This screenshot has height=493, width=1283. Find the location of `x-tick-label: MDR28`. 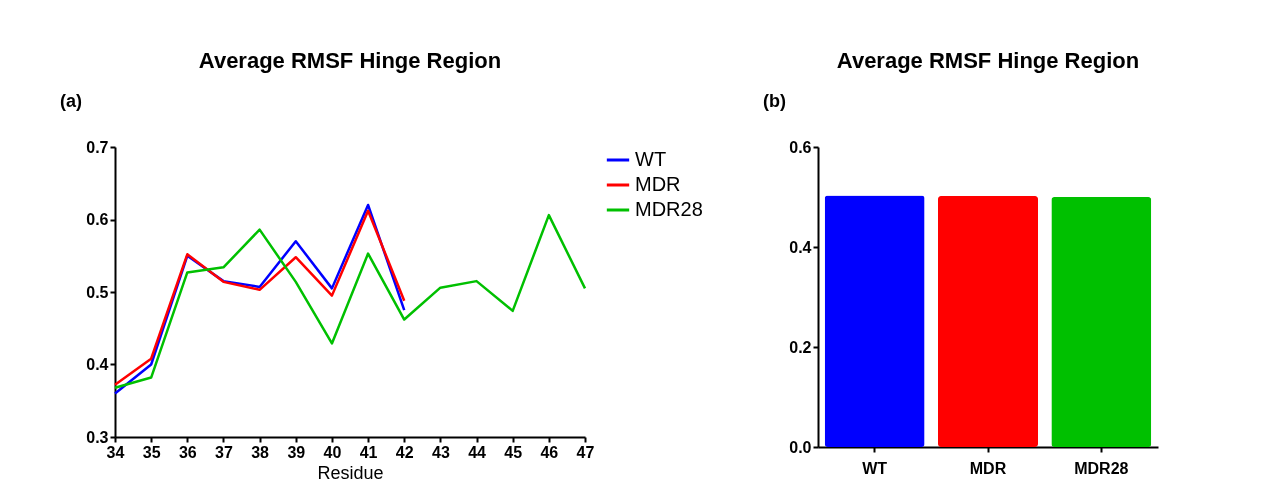

x-tick-label: MDR28 is located at coordinates (1101, 468).